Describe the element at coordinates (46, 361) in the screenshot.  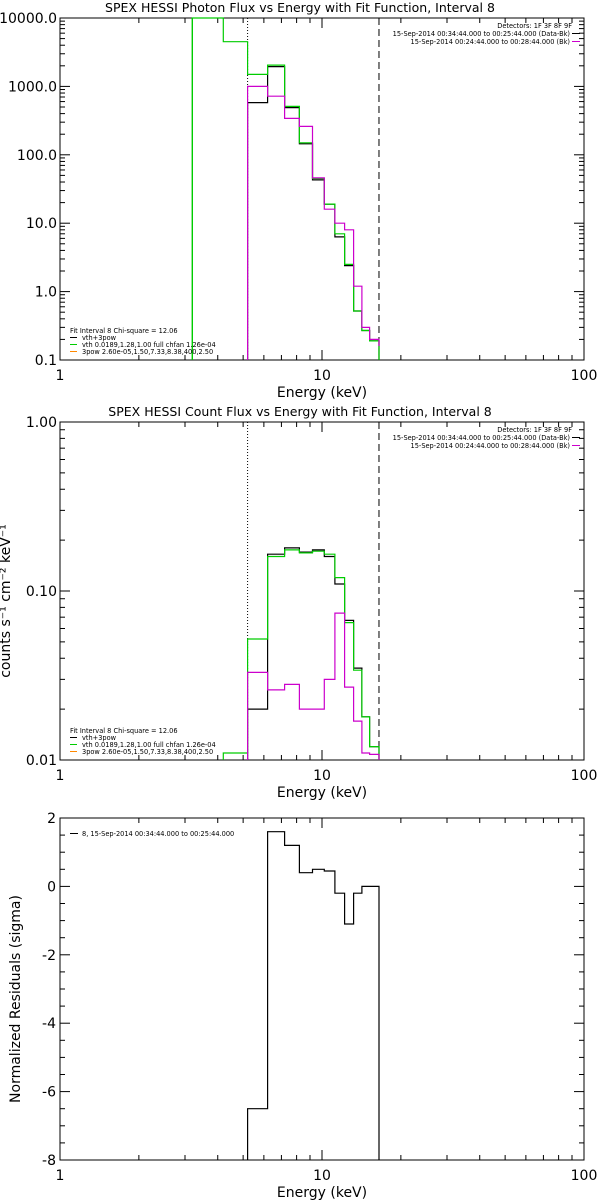
I see `y-tick-label: 0.1` at that location.